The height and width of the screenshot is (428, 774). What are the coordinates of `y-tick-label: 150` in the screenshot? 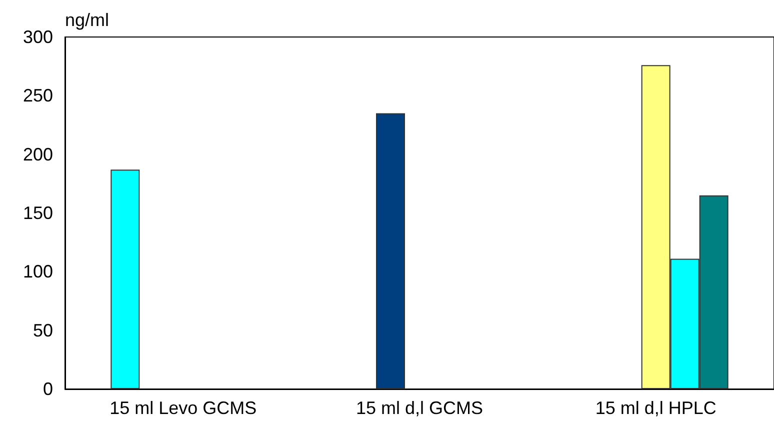 It's located at (37, 213).